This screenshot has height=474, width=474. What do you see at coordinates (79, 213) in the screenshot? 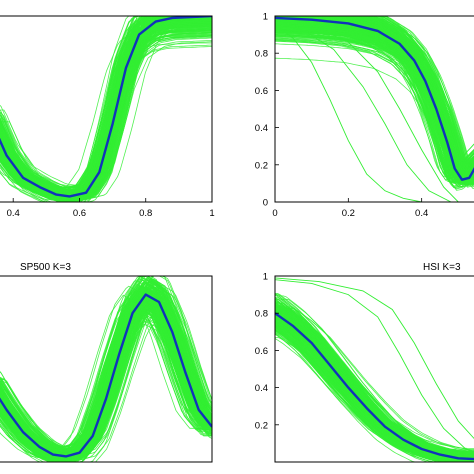
I see `x-tick-label: 0.6` at bounding box center [79, 213].